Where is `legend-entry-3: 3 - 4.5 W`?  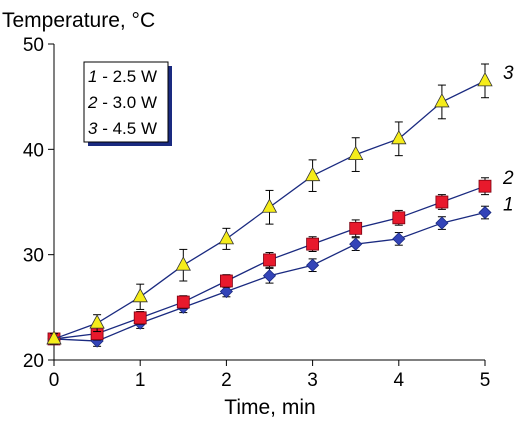 legend-entry-3: 3 - 4.5 W is located at coordinates (122, 128).